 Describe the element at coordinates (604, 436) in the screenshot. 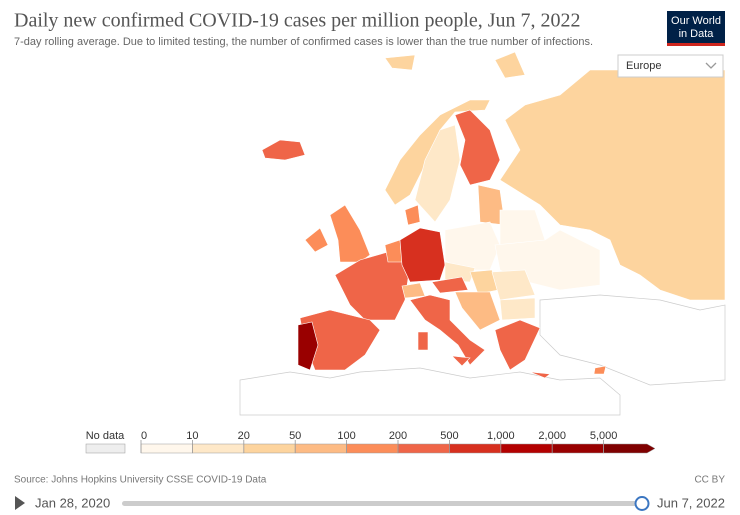

I see `legend-tick-label: 5,000` at that location.